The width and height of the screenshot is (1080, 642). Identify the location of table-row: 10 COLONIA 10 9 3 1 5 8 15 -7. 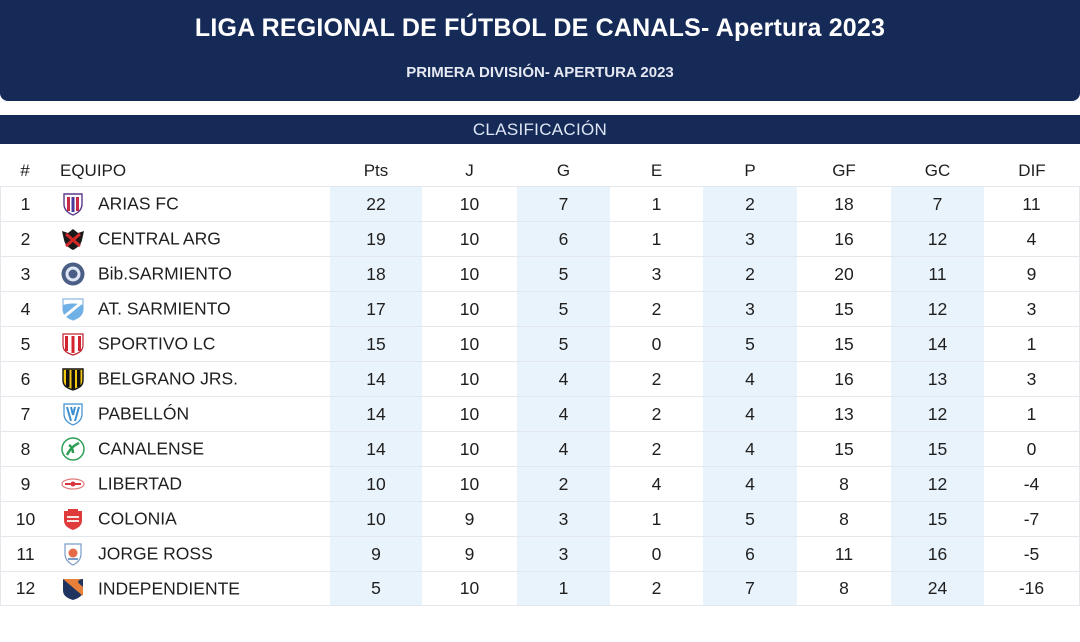
(540, 518).